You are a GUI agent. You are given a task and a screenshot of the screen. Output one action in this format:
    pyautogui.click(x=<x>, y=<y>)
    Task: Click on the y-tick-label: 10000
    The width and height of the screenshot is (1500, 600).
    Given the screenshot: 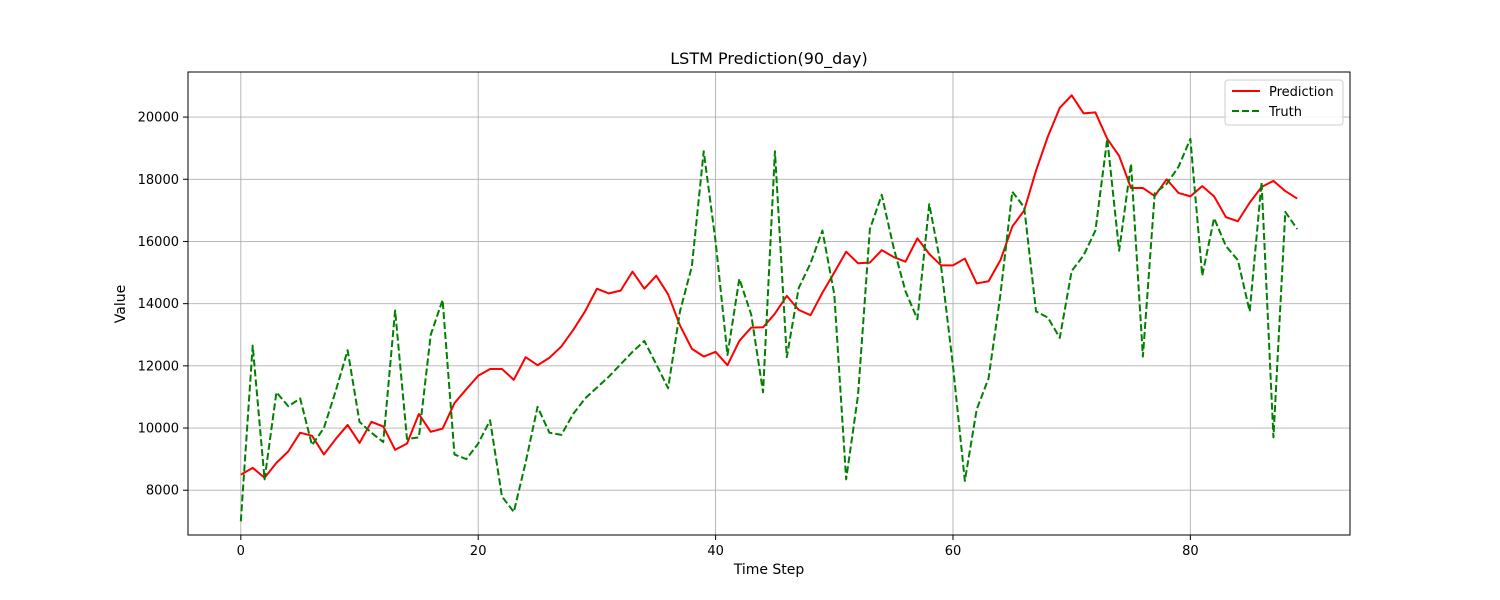 What is the action you would take?
    pyautogui.click(x=158, y=429)
    